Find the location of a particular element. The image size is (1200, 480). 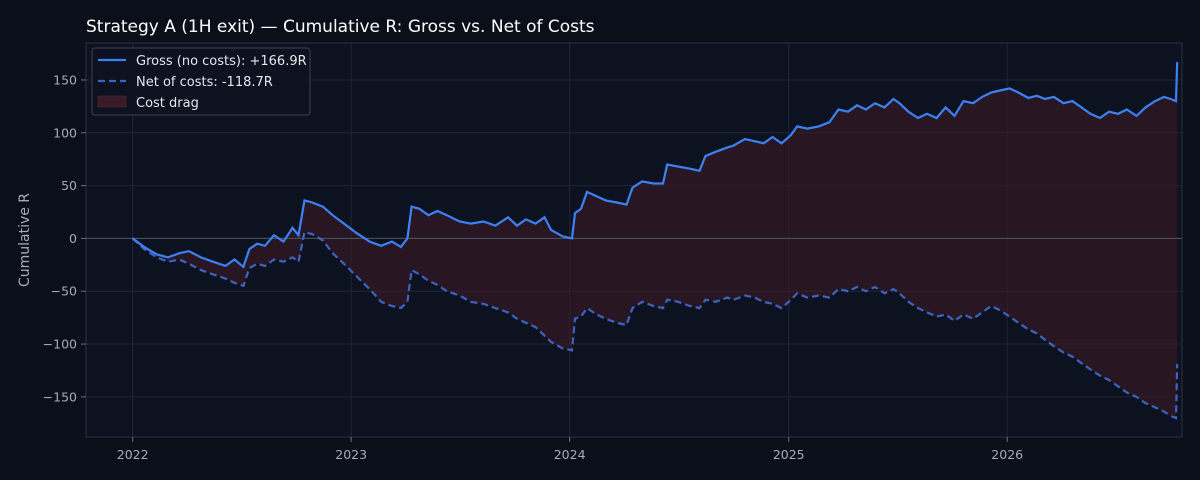

x-tick-label: 2026 is located at coordinates (1007, 454).